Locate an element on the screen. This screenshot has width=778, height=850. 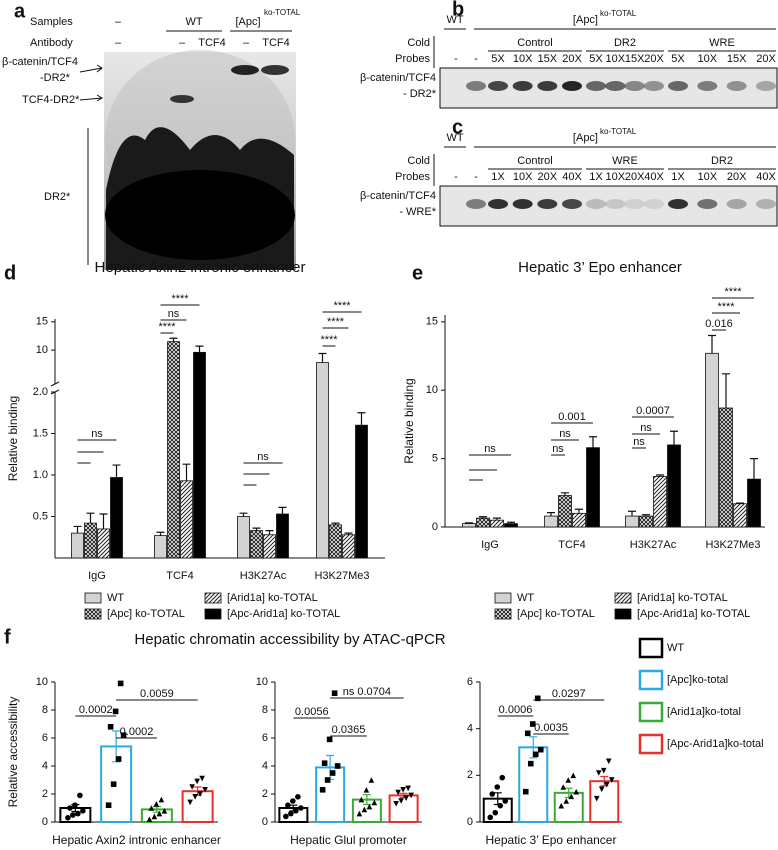
panel-letter: b is located at coordinates (458, 10).